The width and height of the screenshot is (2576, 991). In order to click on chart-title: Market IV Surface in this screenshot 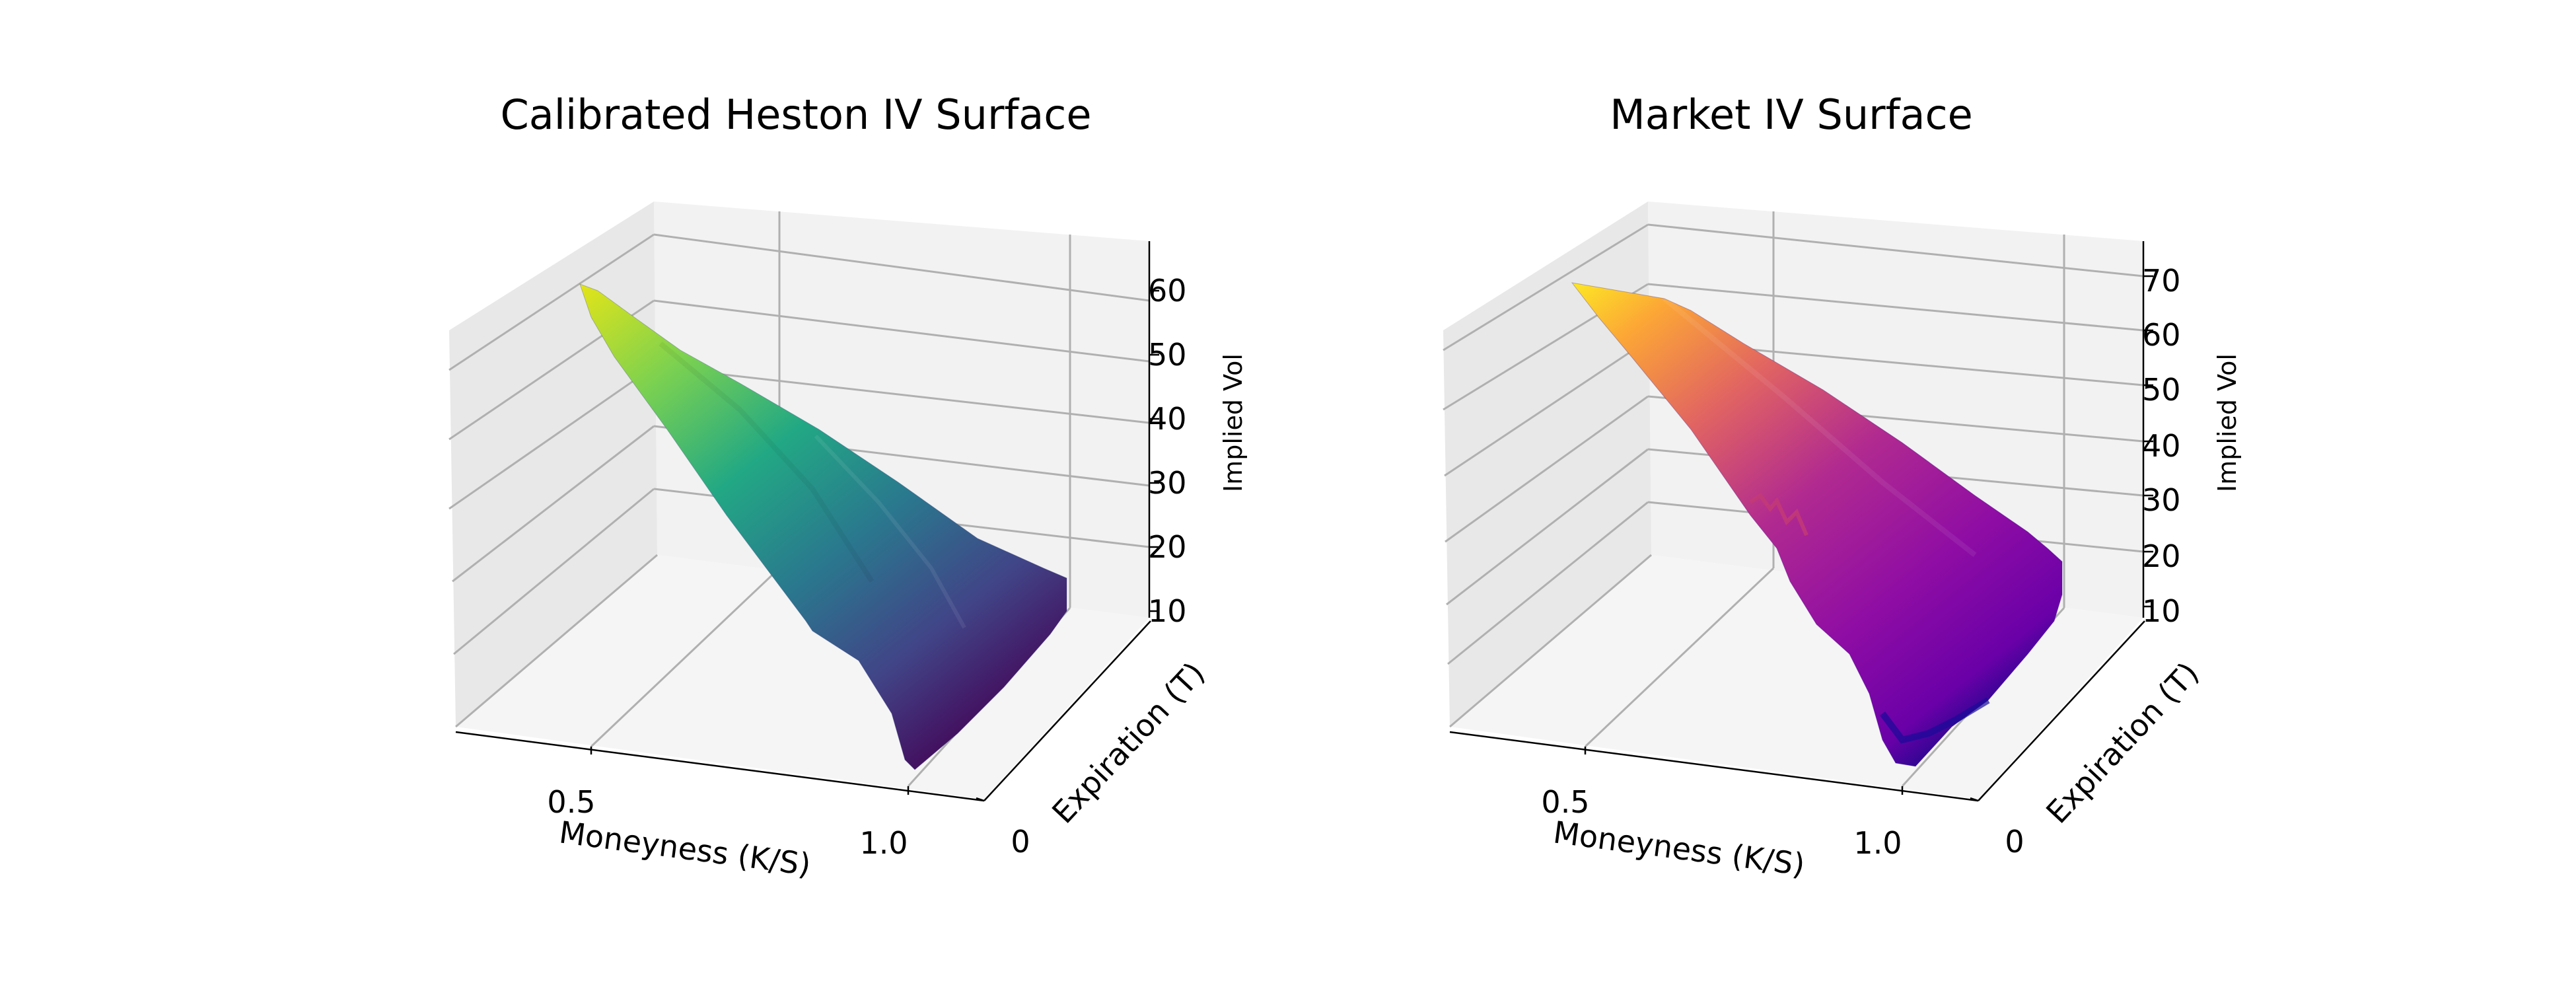, I will do `click(1791, 115)`.